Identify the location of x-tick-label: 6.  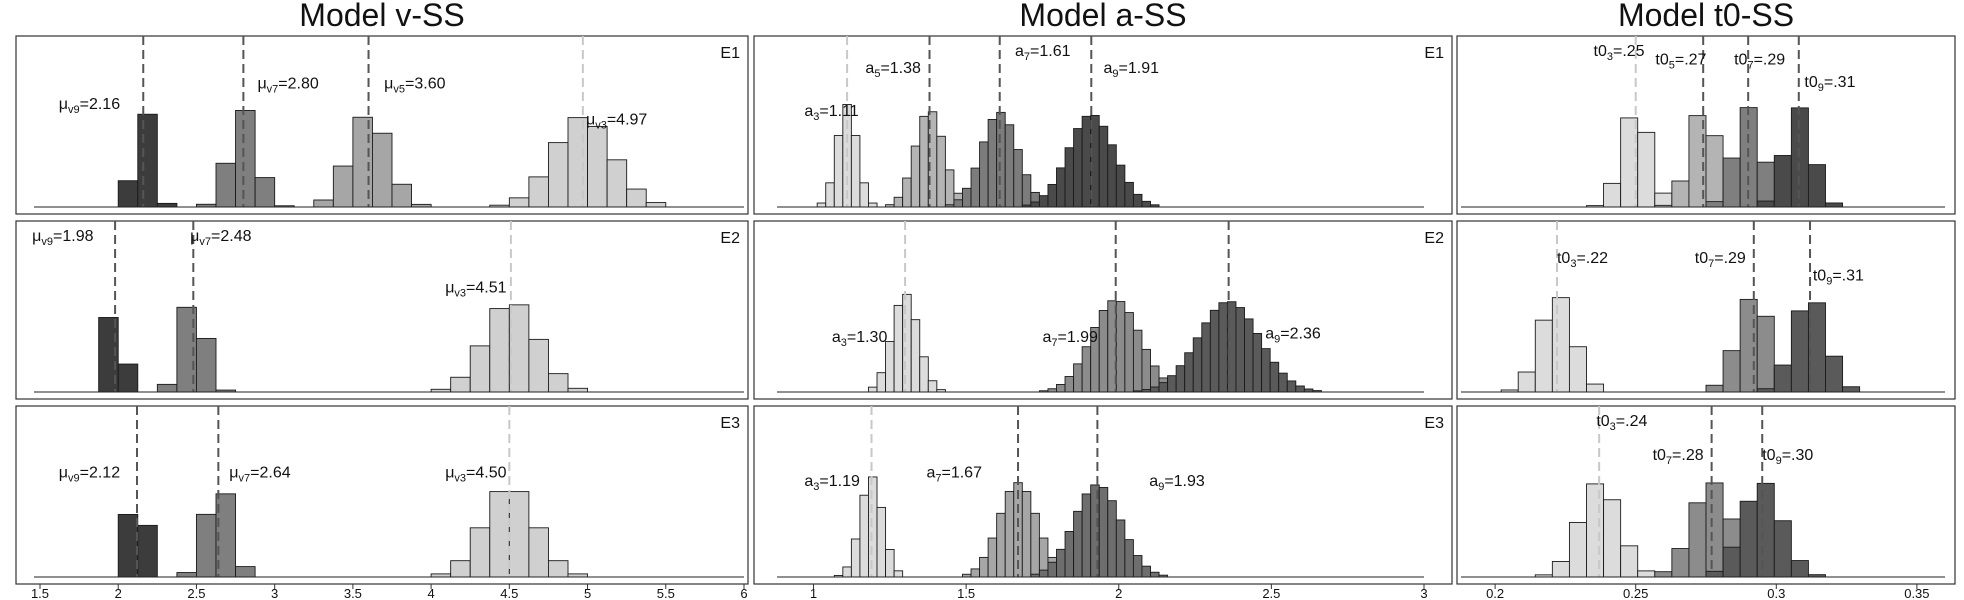
(743, 593).